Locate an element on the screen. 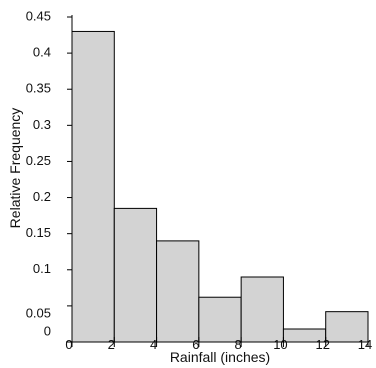 The width and height of the screenshot is (376, 368). y-tick-label: 0.3 is located at coordinates (42, 124).